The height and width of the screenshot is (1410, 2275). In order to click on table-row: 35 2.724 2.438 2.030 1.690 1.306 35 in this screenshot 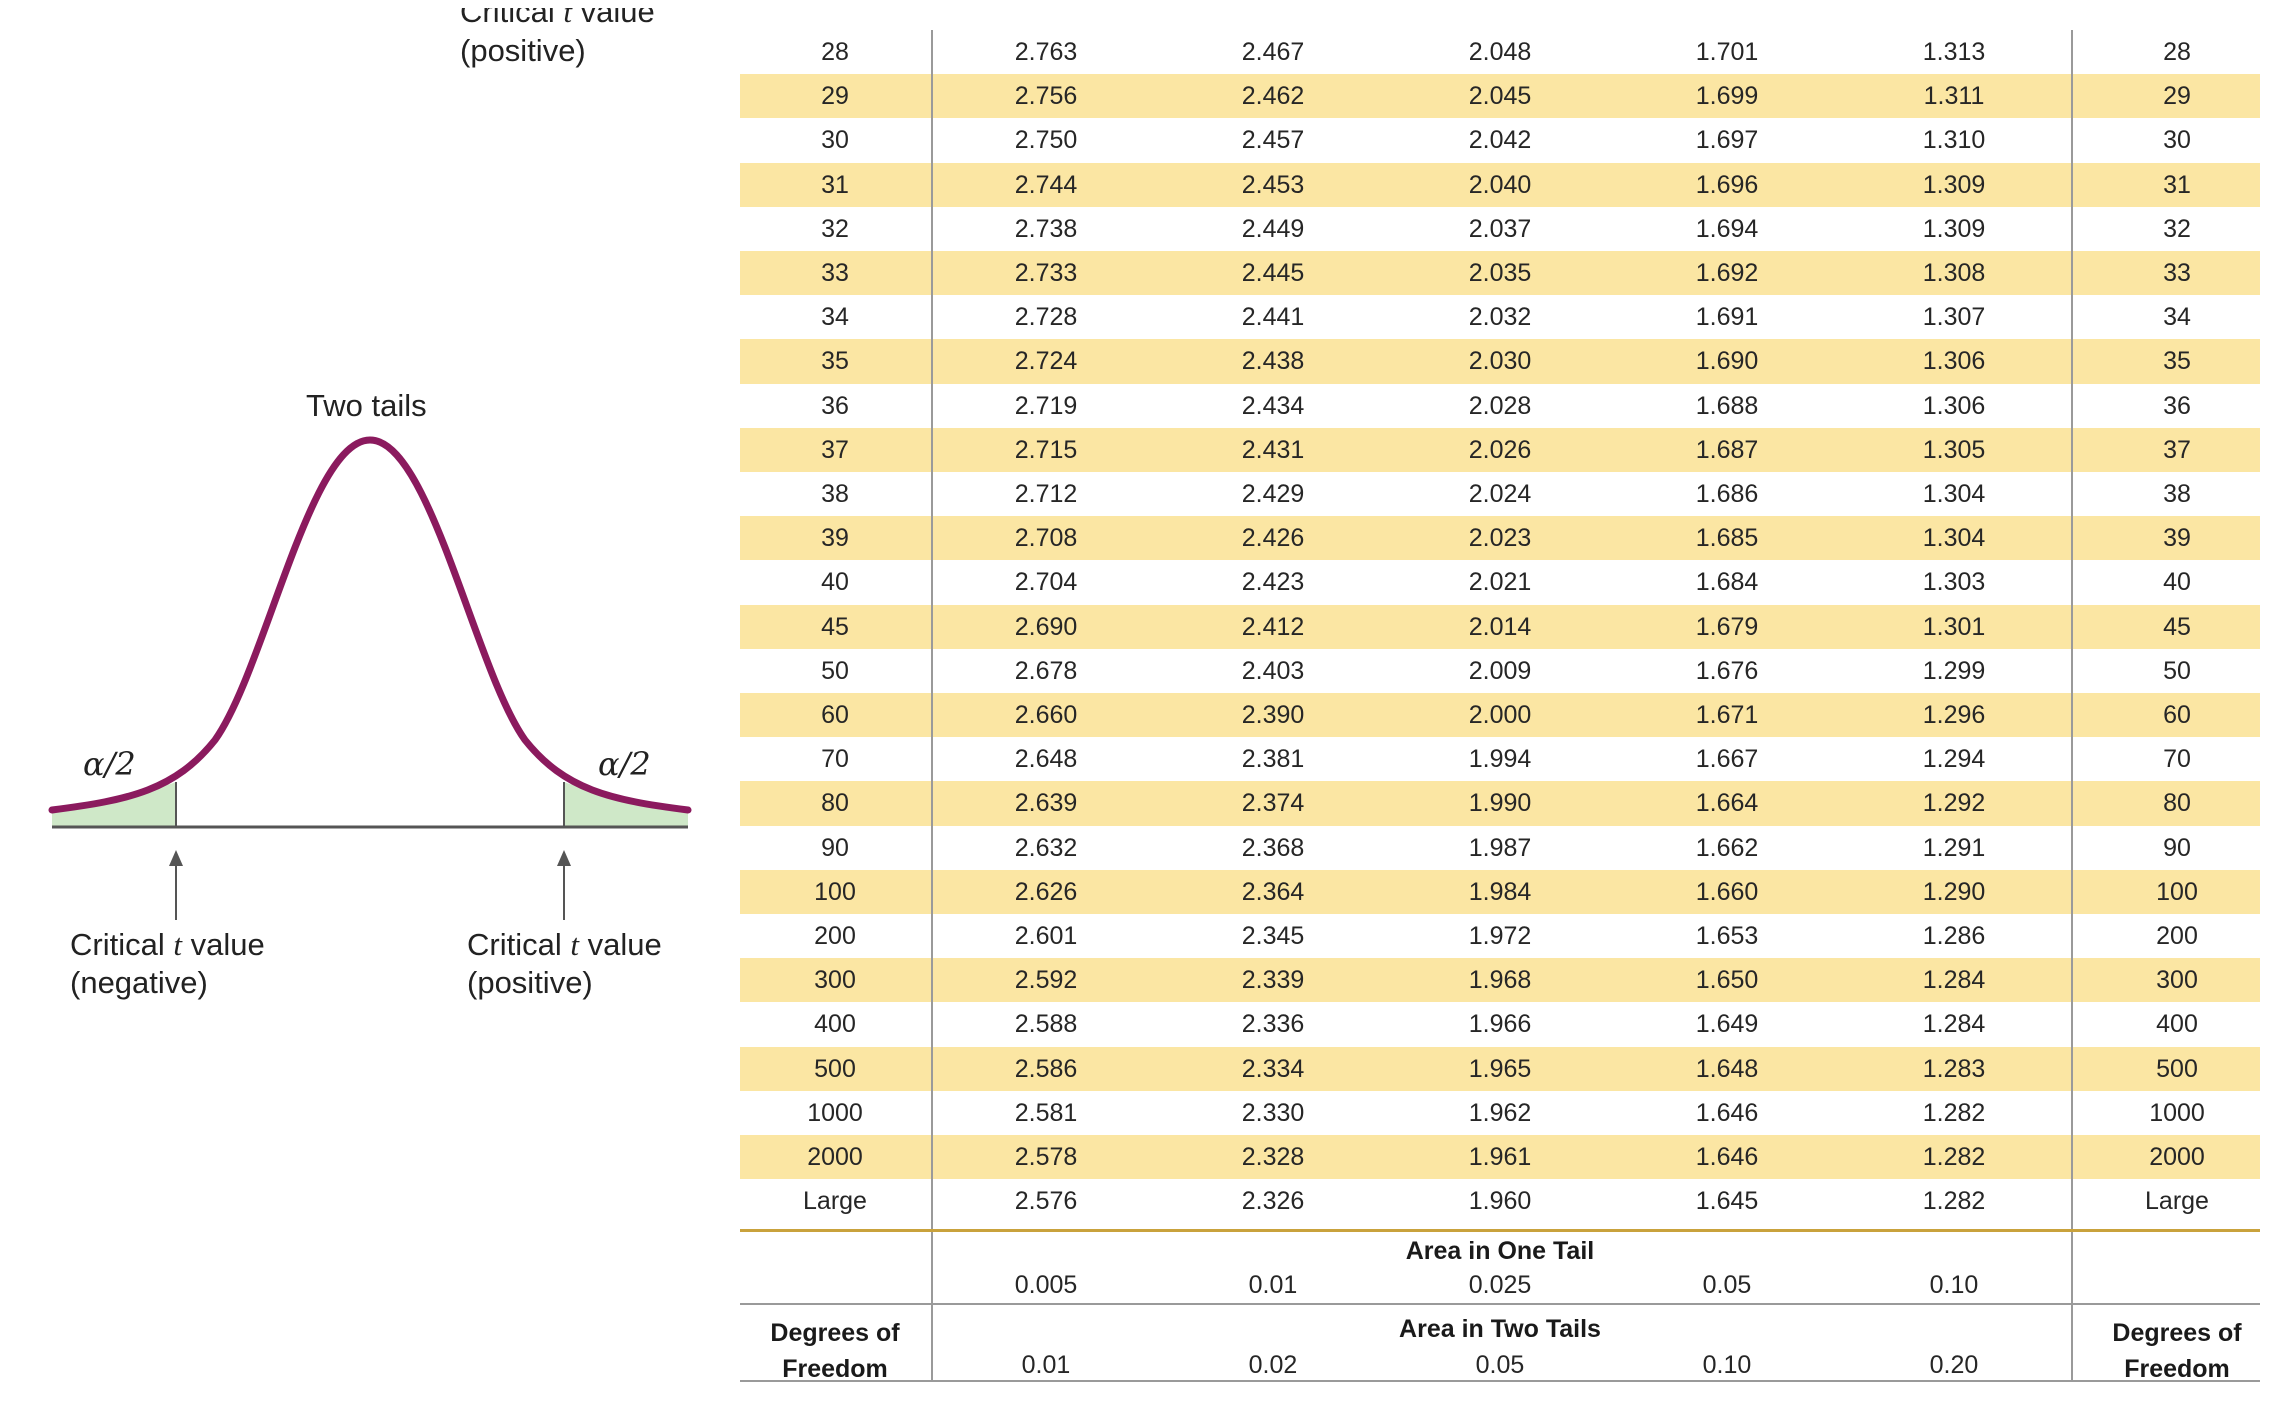, I will do `click(1500, 361)`.